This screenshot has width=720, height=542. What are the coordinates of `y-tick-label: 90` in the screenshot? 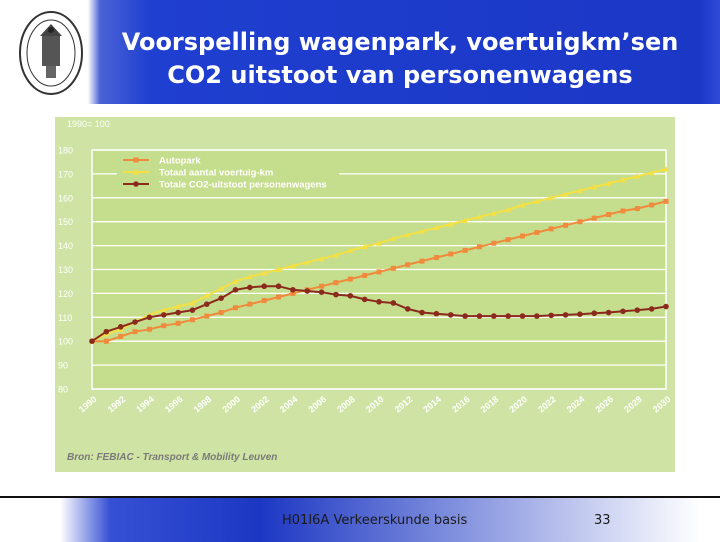 It's located at (63, 366).